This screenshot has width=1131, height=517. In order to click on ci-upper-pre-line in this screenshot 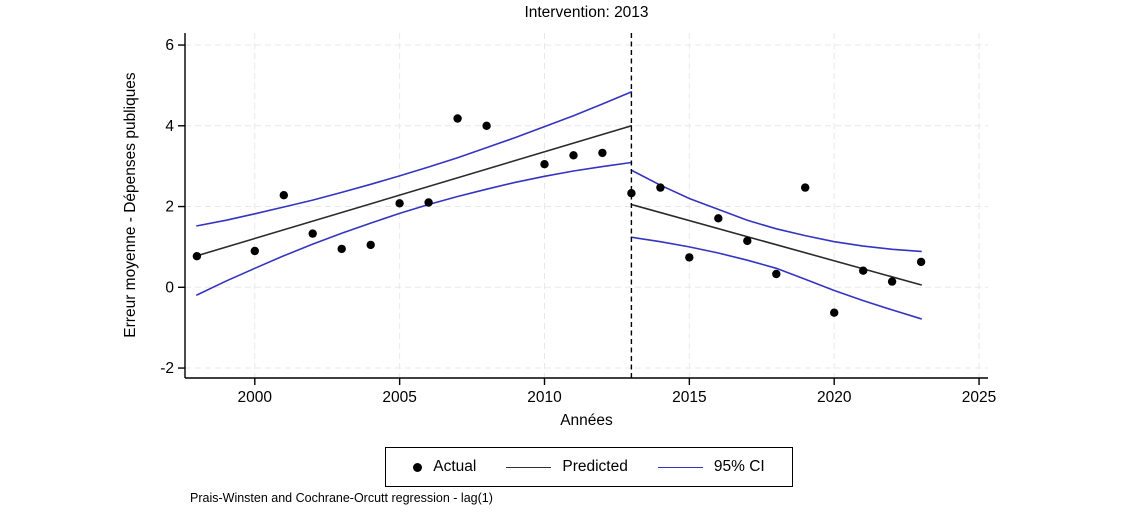, I will do `click(414, 159)`.